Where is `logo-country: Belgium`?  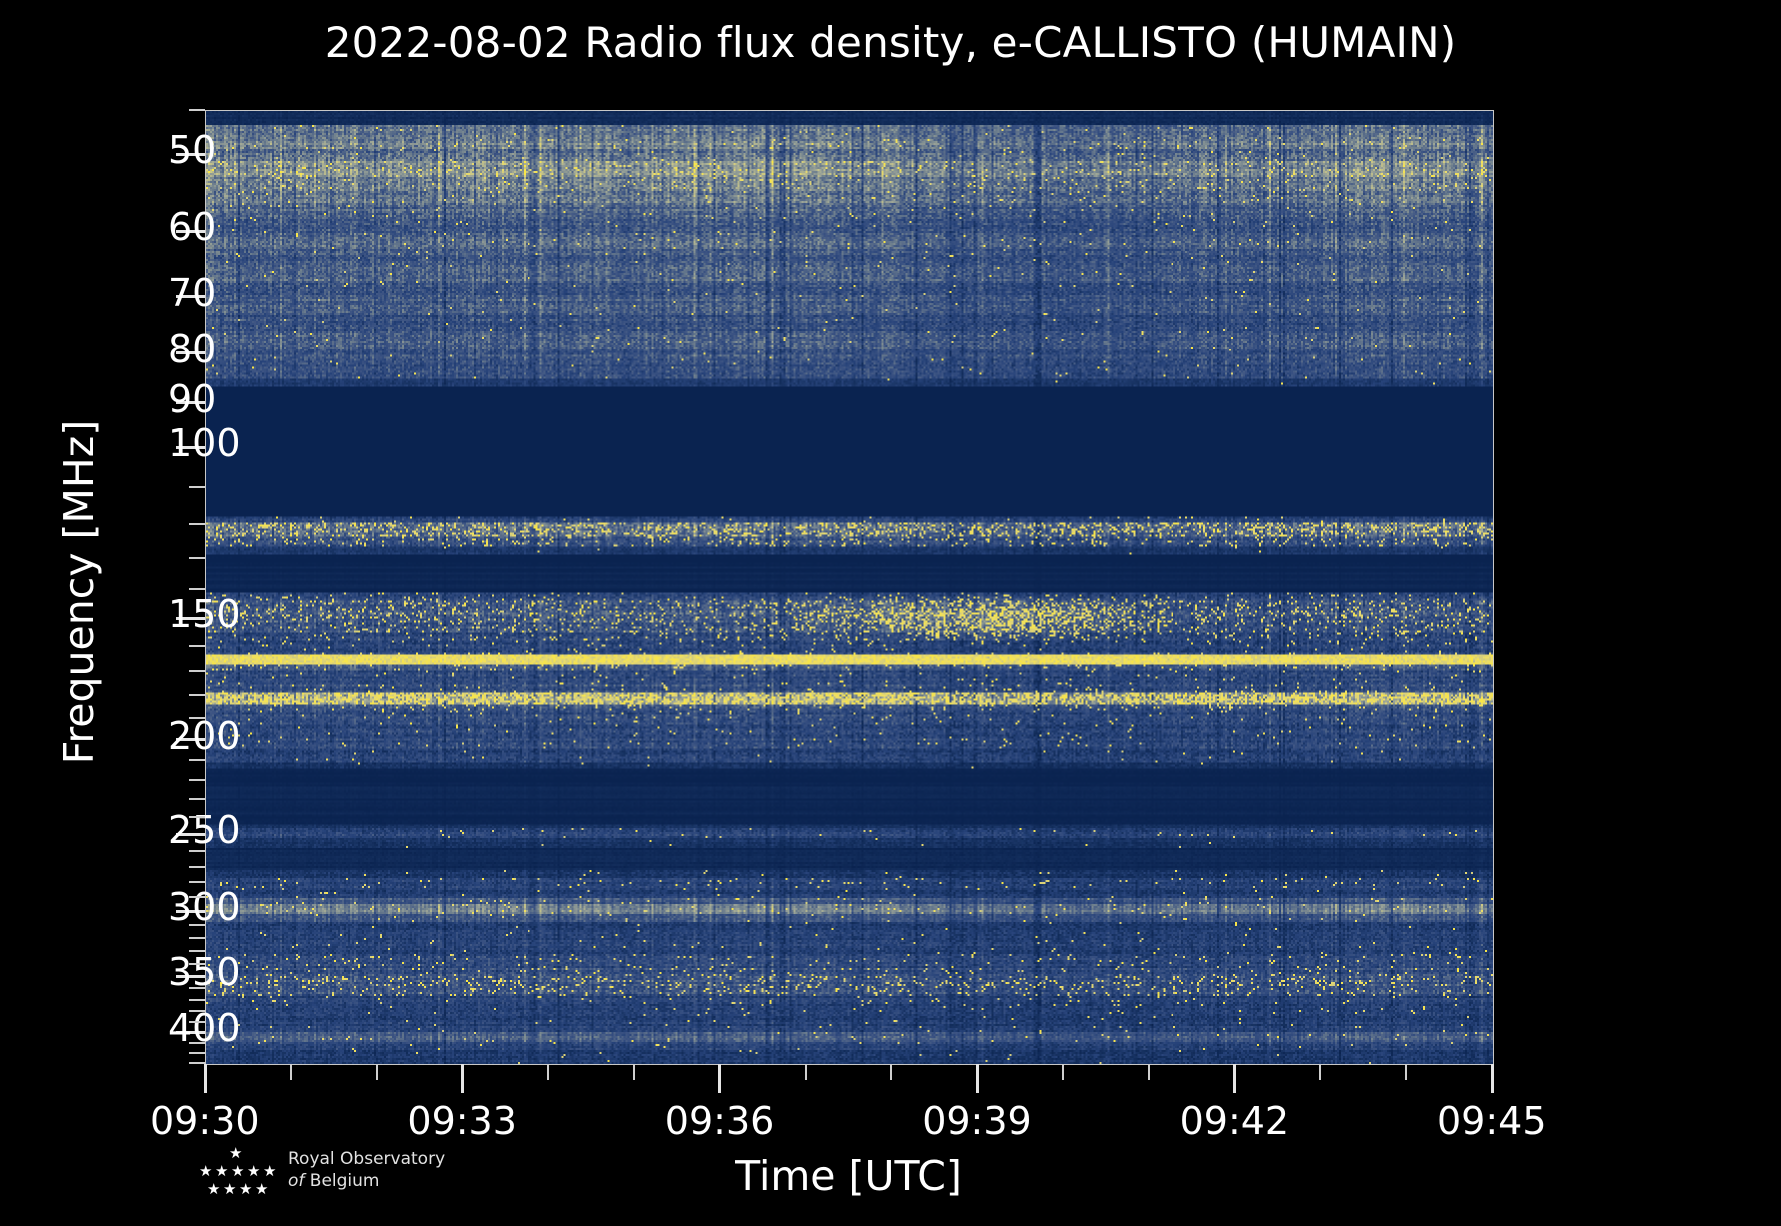
logo-country: Belgium is located at coordinates (344, 1181).